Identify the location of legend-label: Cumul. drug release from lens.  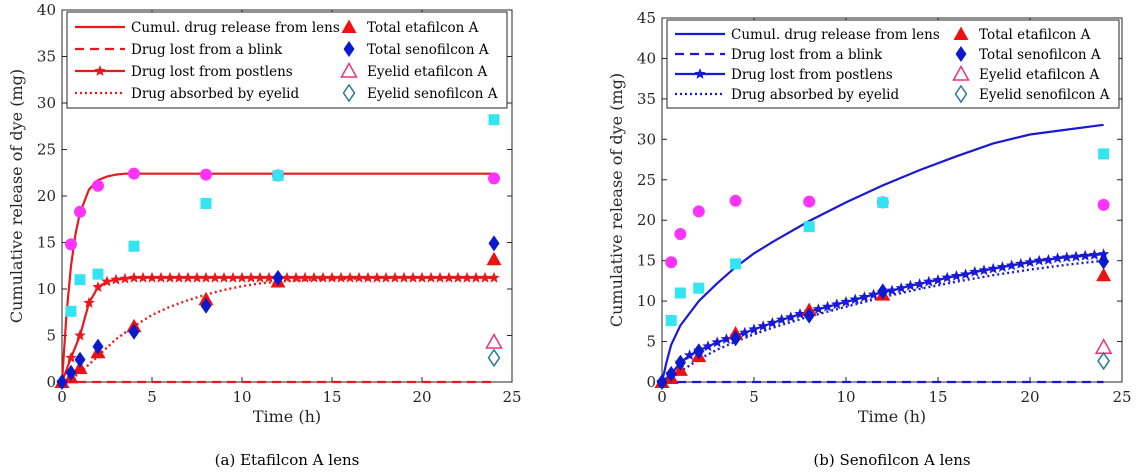
(835, 35).